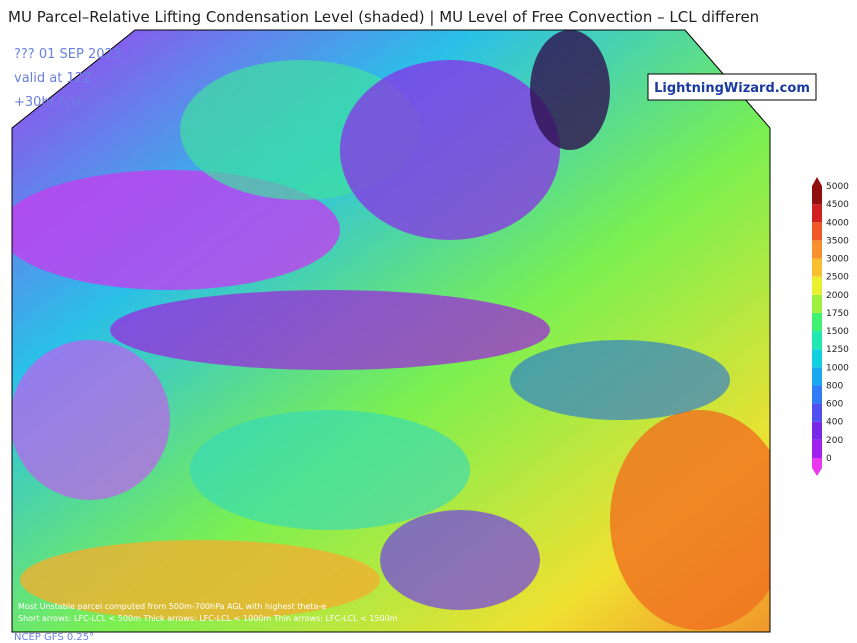 The width and height of the screenshot is (857, 643). What do you see at coordinates (837, 314) in the screenshot?
I see `colorbar-label: 1750` at bounding box center [837, 314].